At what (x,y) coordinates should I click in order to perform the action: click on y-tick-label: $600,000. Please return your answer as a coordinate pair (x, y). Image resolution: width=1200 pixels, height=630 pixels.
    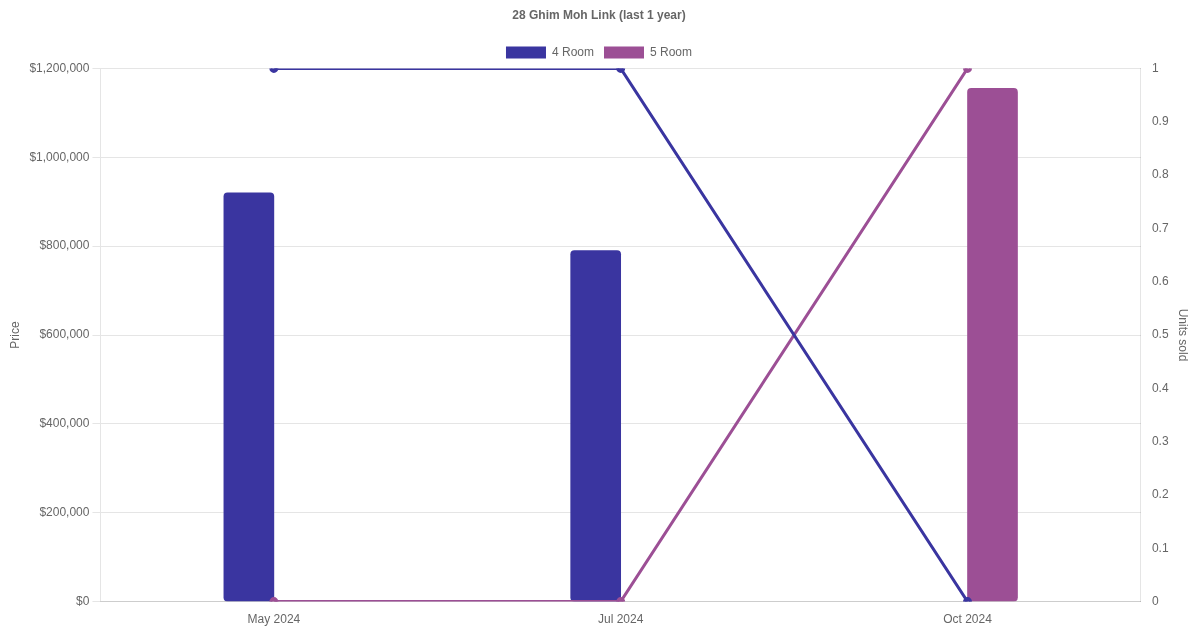
    Looking at the image, I should click on (64, 334).